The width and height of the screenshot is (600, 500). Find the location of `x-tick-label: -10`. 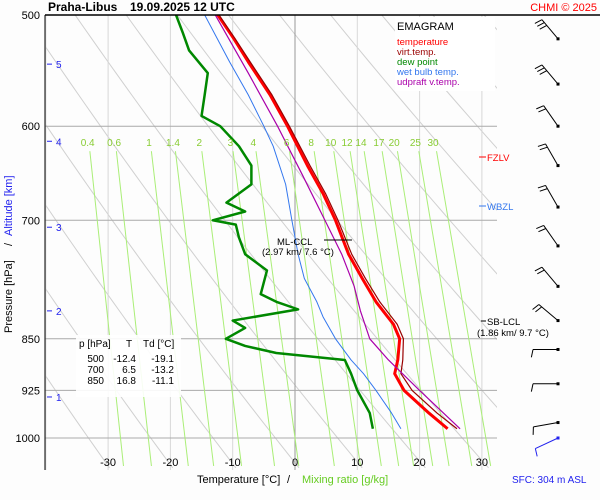

x-tick-label: -10 is located at coordinates (233, 463).